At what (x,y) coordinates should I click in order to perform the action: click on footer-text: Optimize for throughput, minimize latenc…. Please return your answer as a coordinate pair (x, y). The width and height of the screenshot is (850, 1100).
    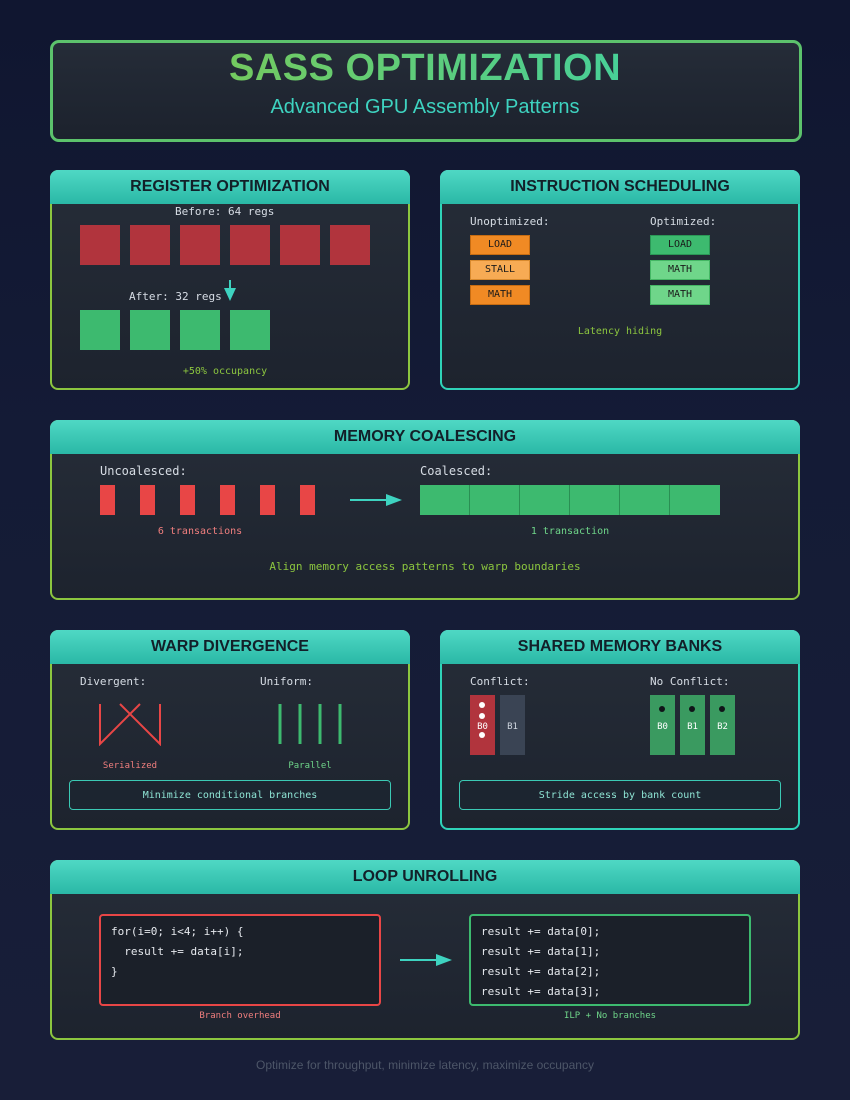
    Looking at the image, I should click on (425, 1065).